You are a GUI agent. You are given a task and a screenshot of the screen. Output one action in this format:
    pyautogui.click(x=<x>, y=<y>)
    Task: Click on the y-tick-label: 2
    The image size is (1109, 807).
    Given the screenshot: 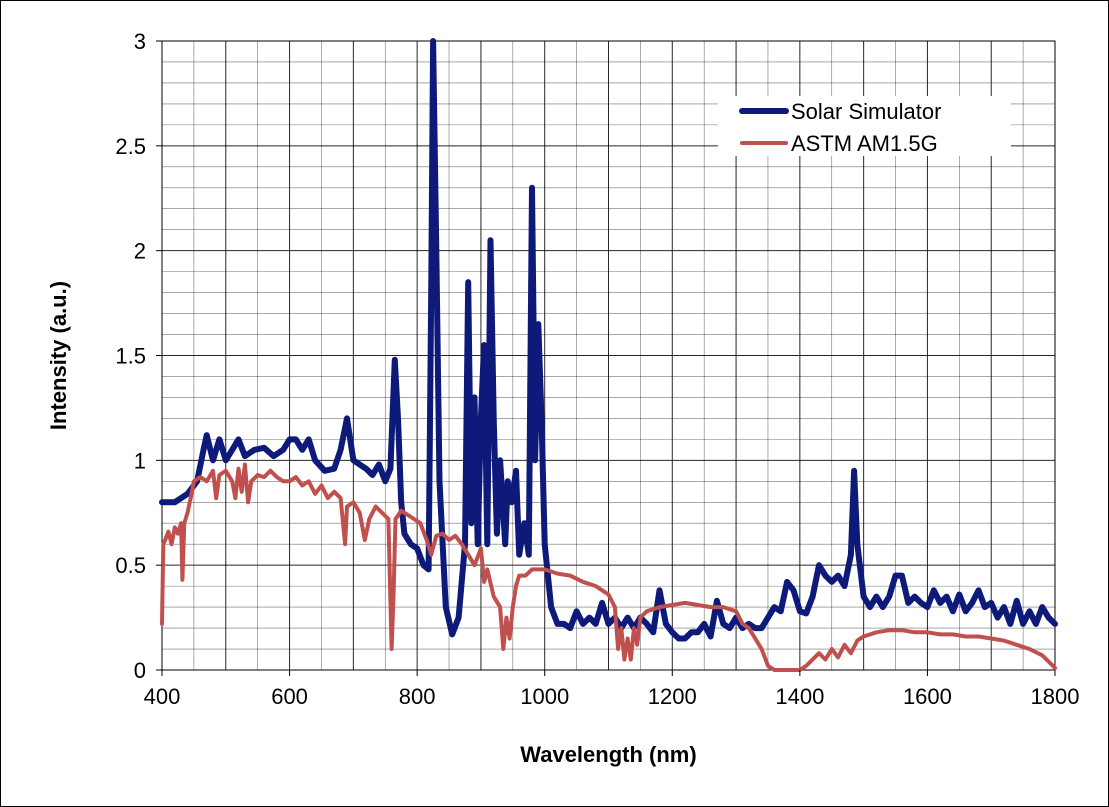 What is the action you would take?
    pyautogui.click(x=140, y=251)
    